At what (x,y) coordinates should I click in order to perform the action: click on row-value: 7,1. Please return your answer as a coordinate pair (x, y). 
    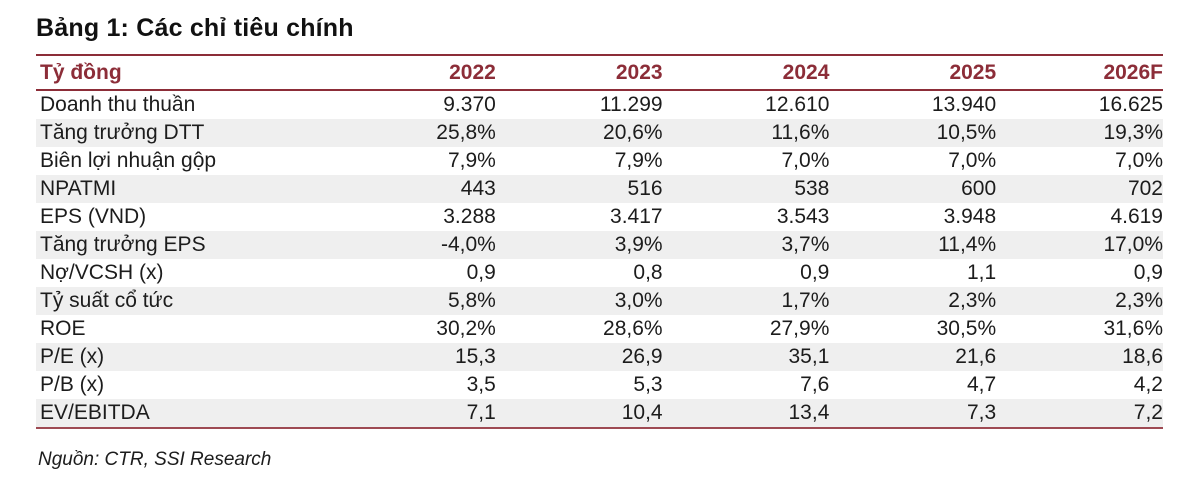
    Looking at the image, I should click on (481, 412).